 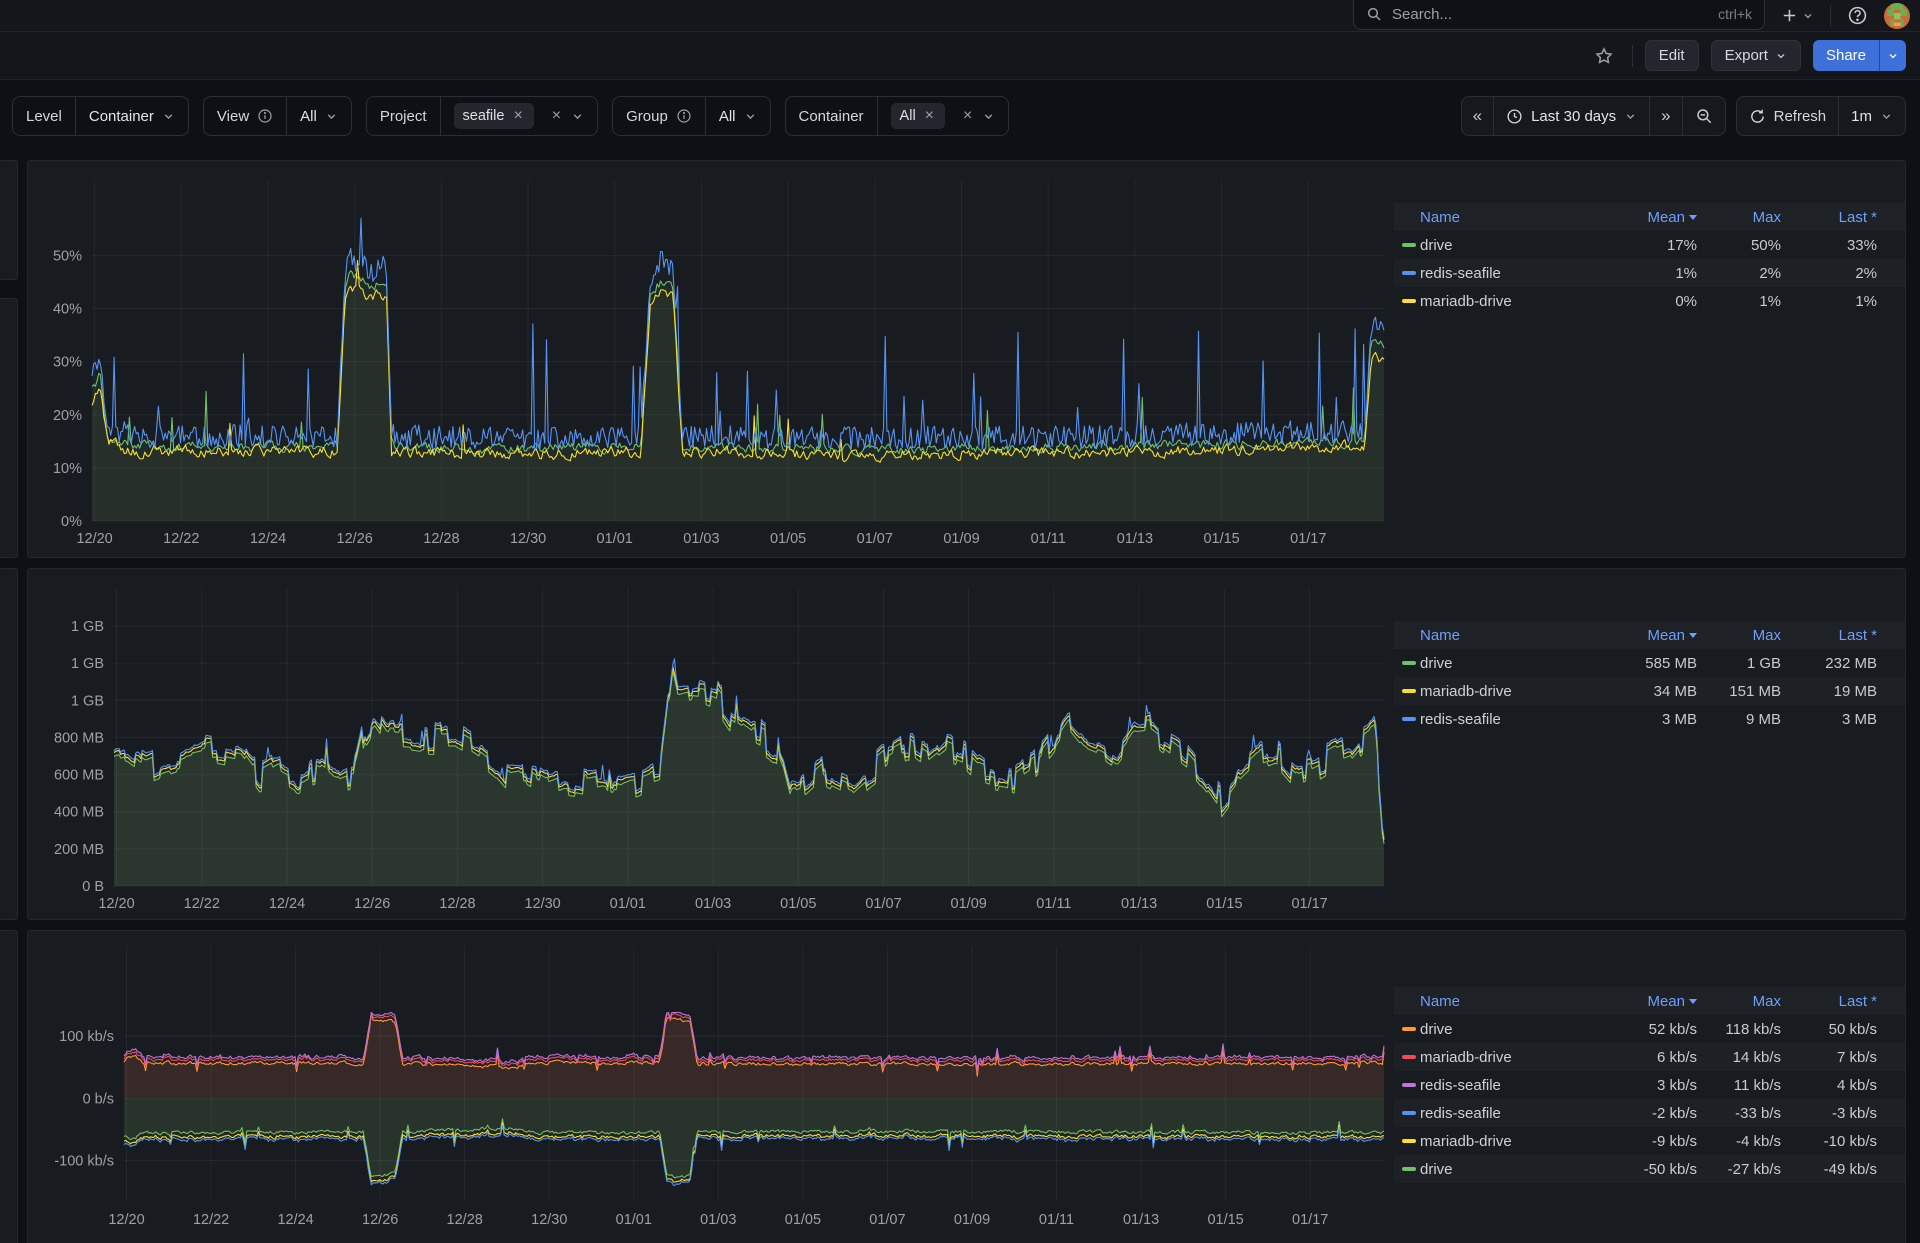 I want to click on legend-row: drive 585 MB 1 GB 232 MB, so click(x=1649, y=663).